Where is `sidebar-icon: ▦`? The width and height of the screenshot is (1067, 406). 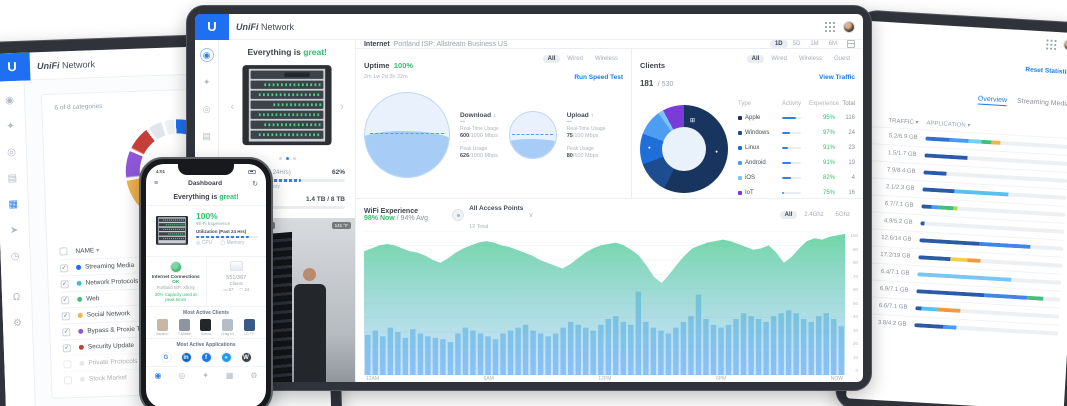
sidebar-icon: ▦ is located at coordinates (13, 204).